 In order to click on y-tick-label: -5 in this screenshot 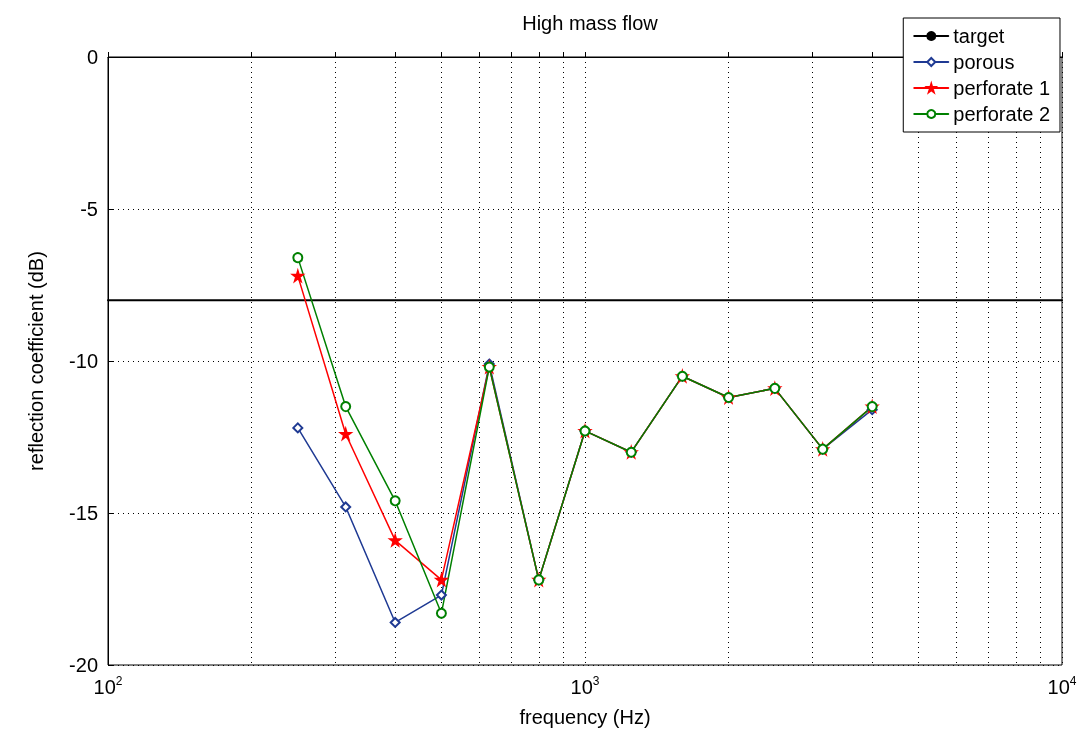, I will do `click(89, 209)`.